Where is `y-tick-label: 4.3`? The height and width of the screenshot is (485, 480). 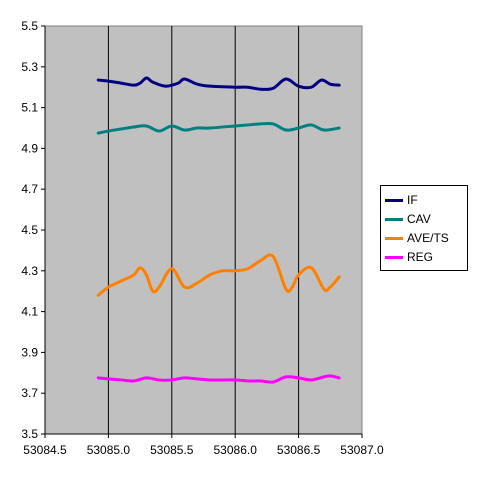
y-tick-label: 4.3 is located at coordinates (29, 271).